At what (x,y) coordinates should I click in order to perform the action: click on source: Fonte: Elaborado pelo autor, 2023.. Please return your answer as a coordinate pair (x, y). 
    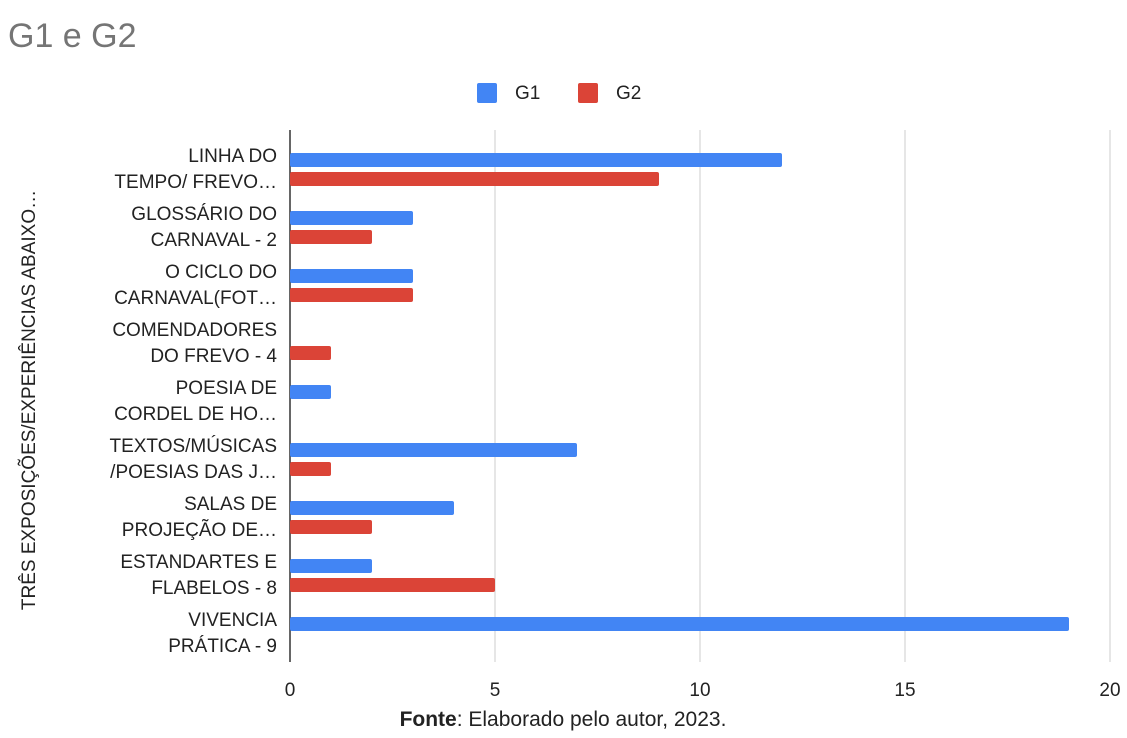
    Looking at the image, I should click on (563, 719).